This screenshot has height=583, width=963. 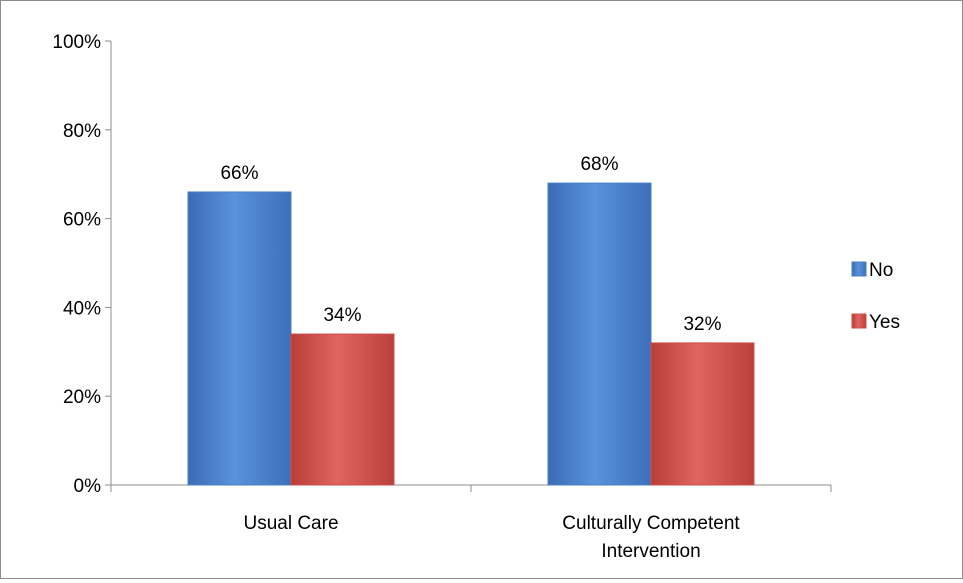 What do you see at coordinates (82, 397) in the screenshot?
I see `y-tick-label: 20%` at bounding box center [82, 397].